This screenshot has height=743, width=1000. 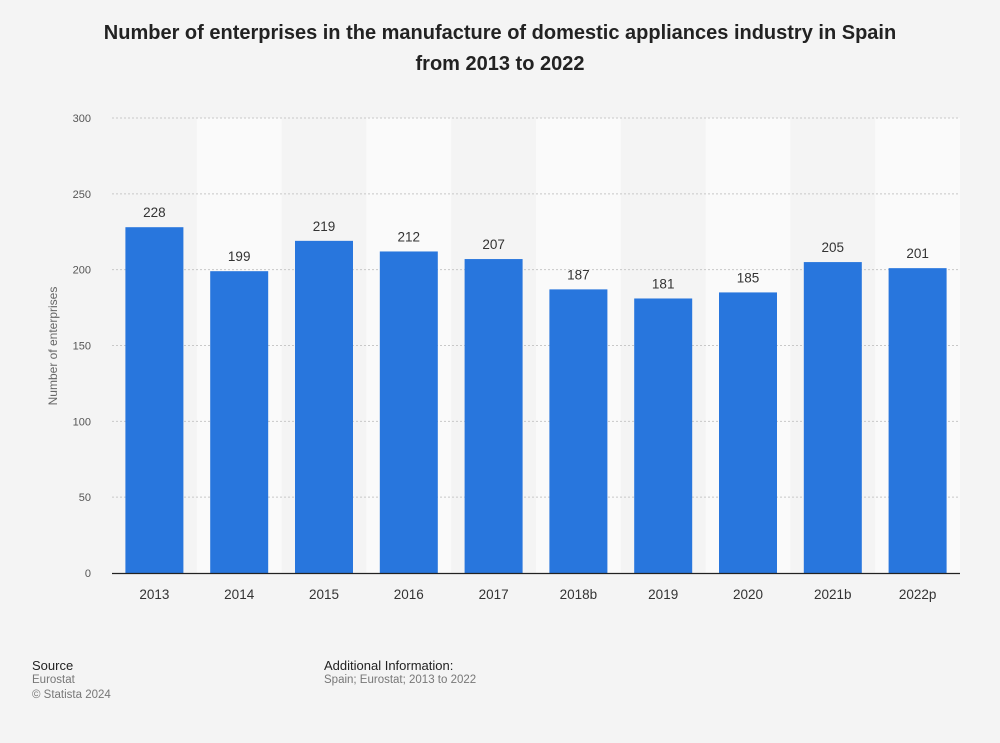 I want to click on x-tick-label-2022p: 2022p, so click(x=918, y=594).